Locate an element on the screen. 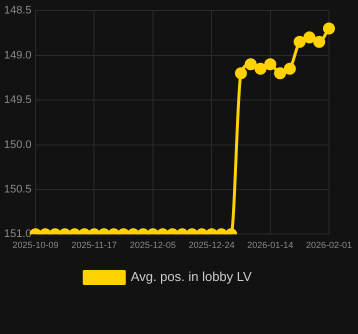  x-tick-label: 2025-12-05 is located at coordinates (153, 245).